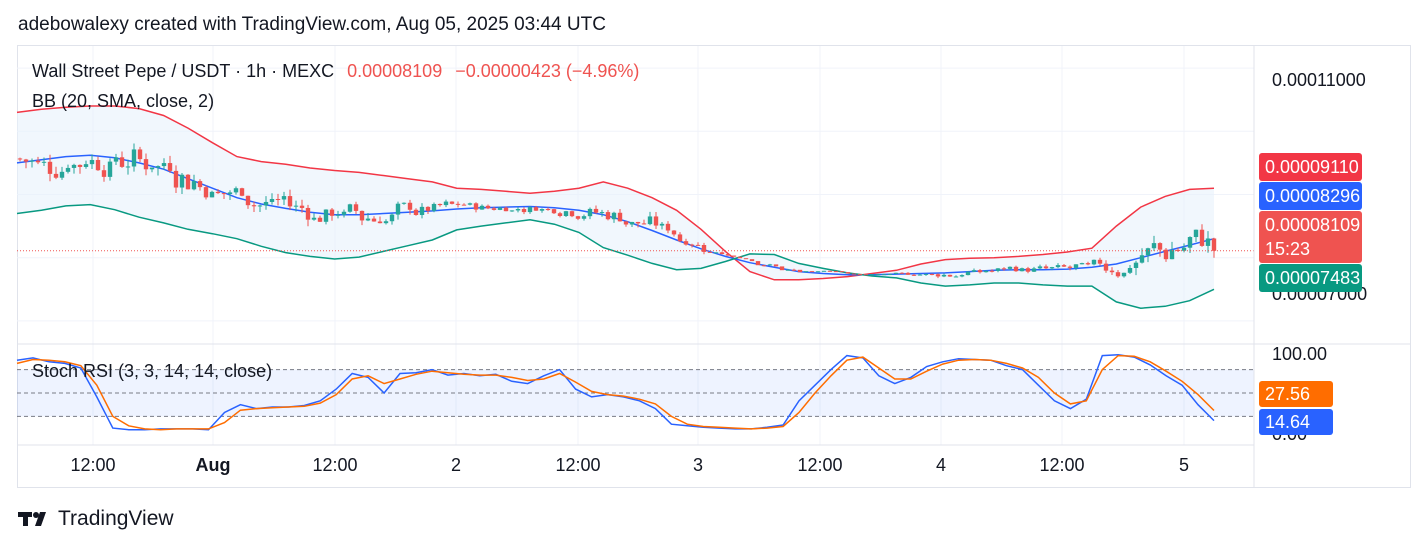  Describe the element at coordinates (123, 101) in the screenshot. I see `bb-indicator-legend: BB (20, SMA, close, 2)` at that location.